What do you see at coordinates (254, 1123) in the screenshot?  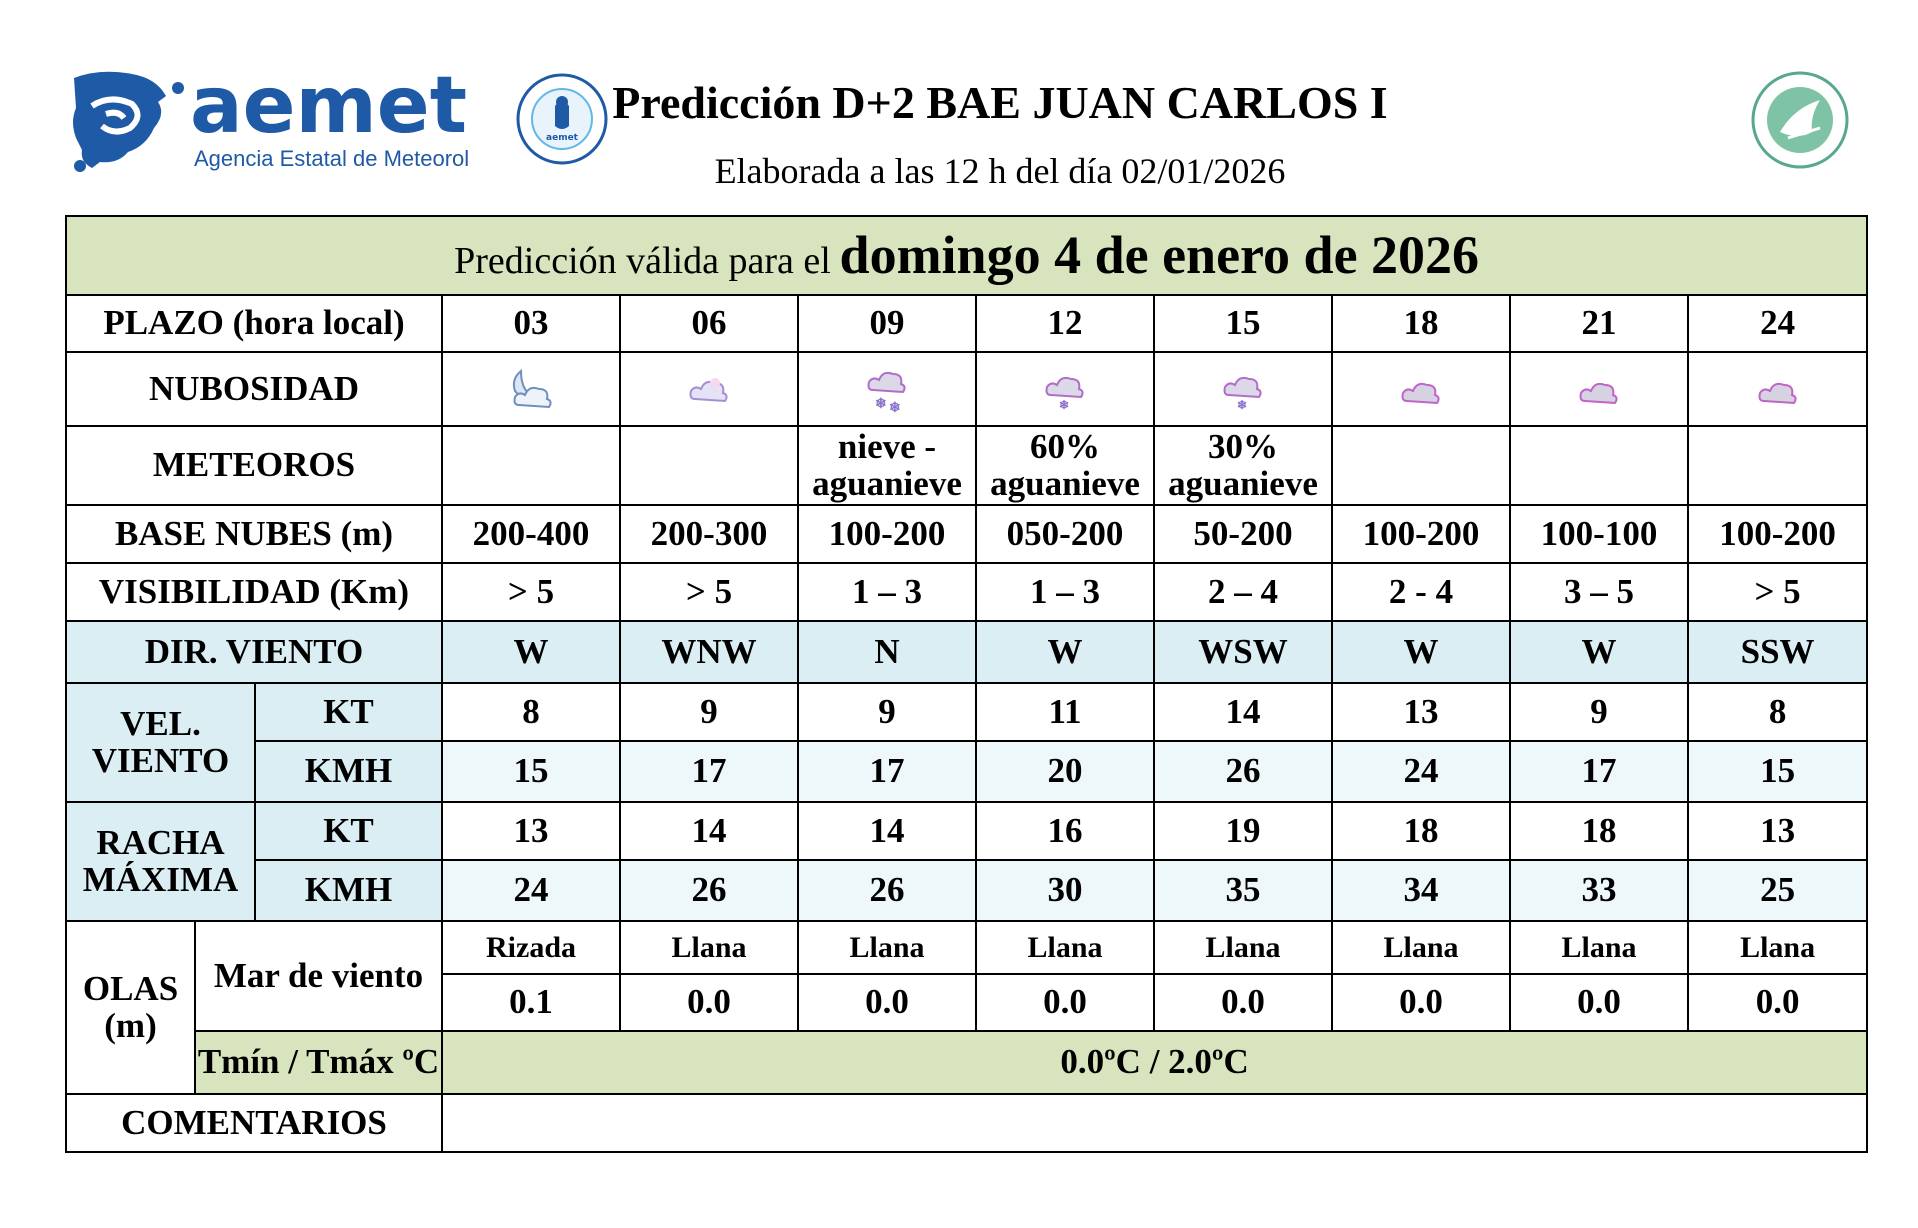 I see `comentarios-label: COMENTARIOS` at bounding box center [254, 1123].